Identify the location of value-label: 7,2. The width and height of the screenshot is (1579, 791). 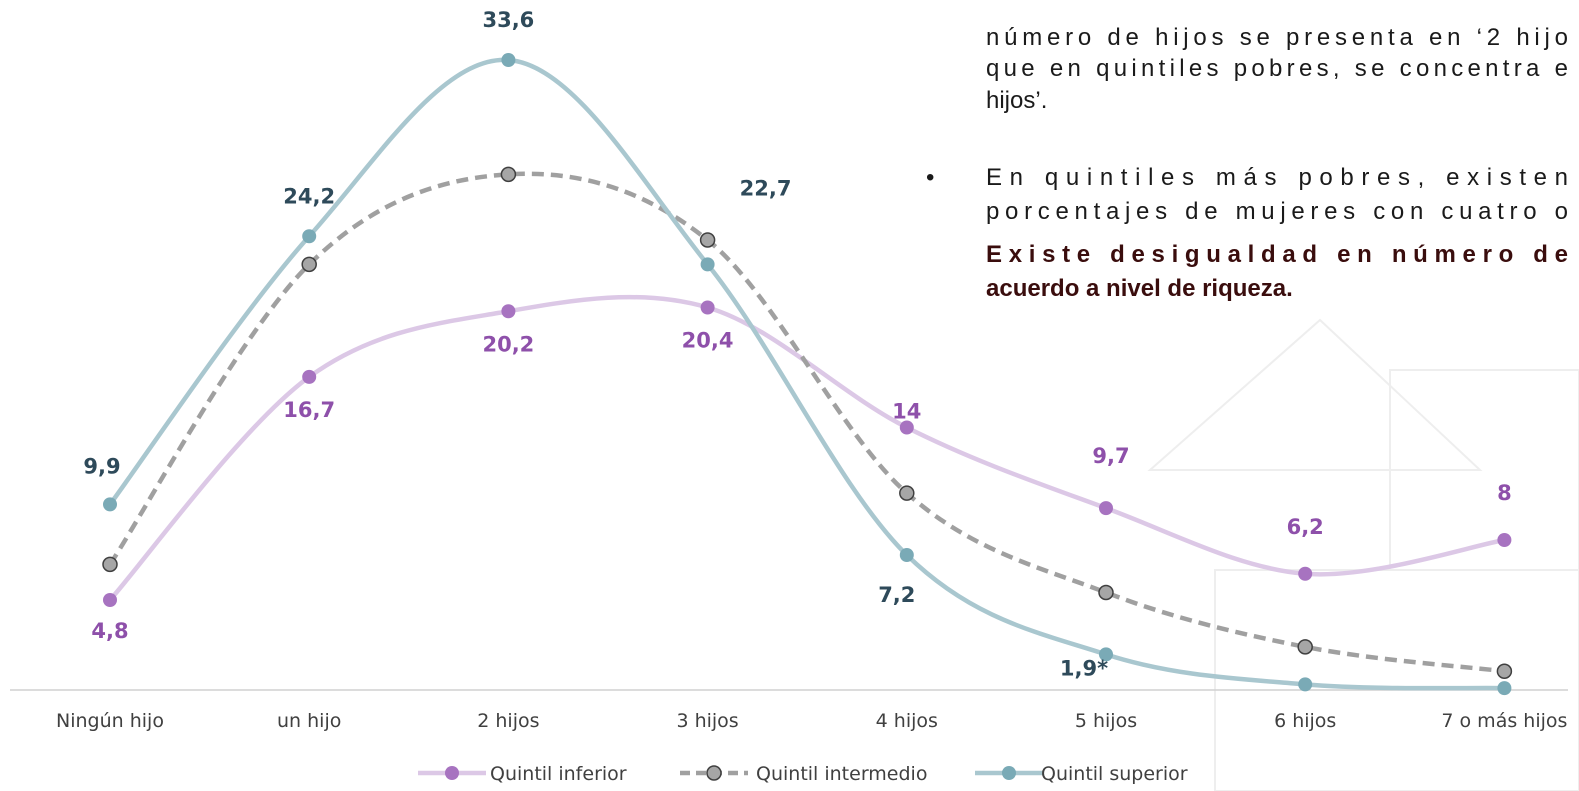
(896, 595).